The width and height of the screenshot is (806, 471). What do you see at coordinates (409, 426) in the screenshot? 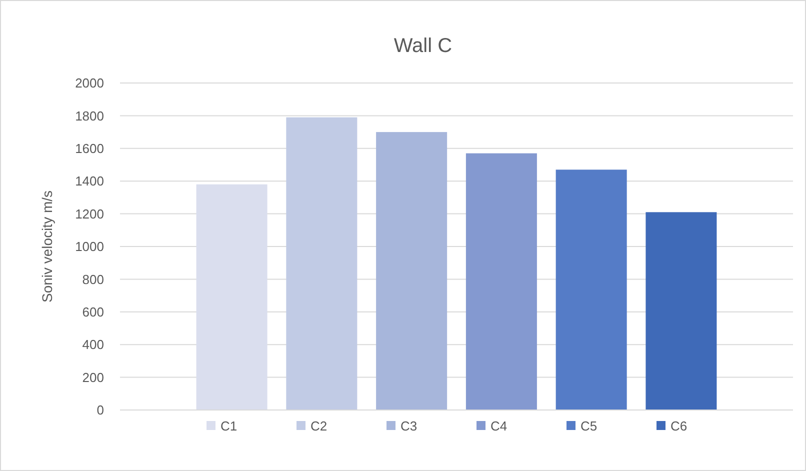
I see `legend-label: C3` at bounding box center [409, 426].